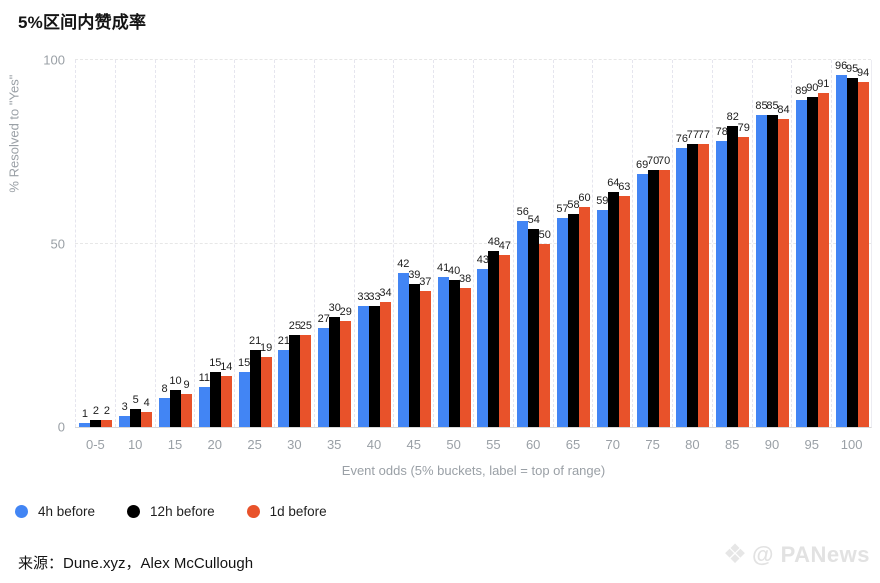 The image size is (880, 583). What do you see at coordinates (721, 131) in the screenshot?
I see `bar-value-label: 78` at bounding box center [721, 131].